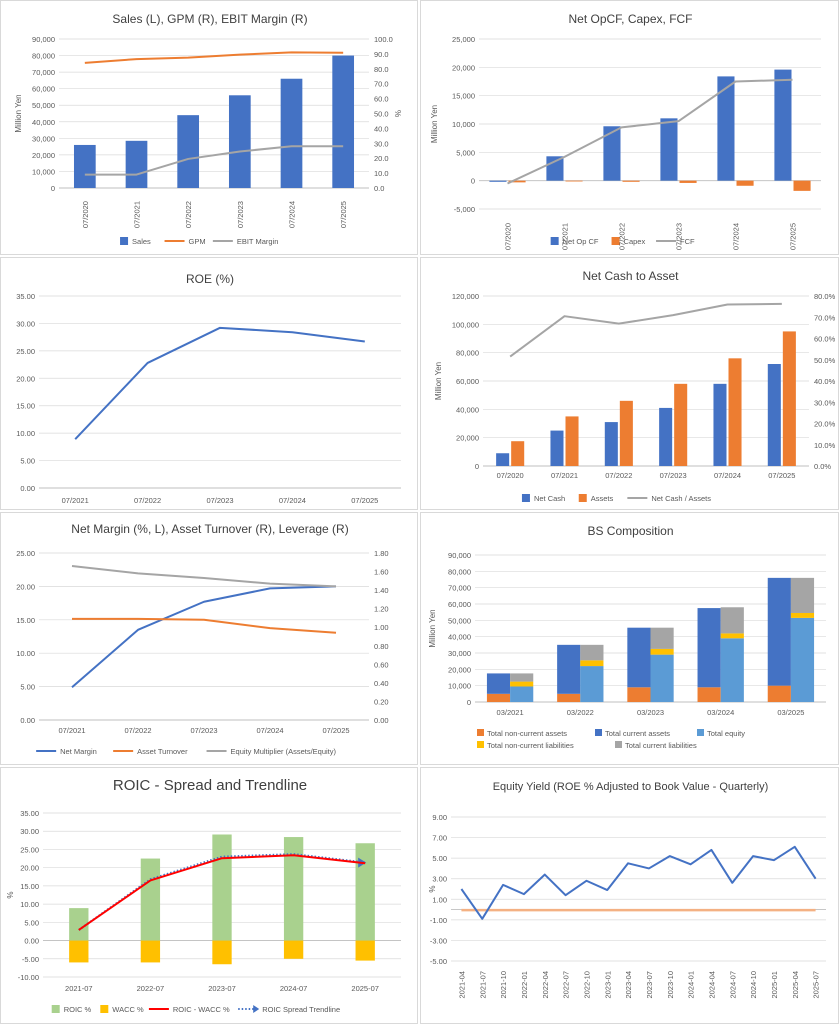 This screenshot has height=1025, width=839. I want to click on x-tick-label: 2022-01, so click(524, 985).